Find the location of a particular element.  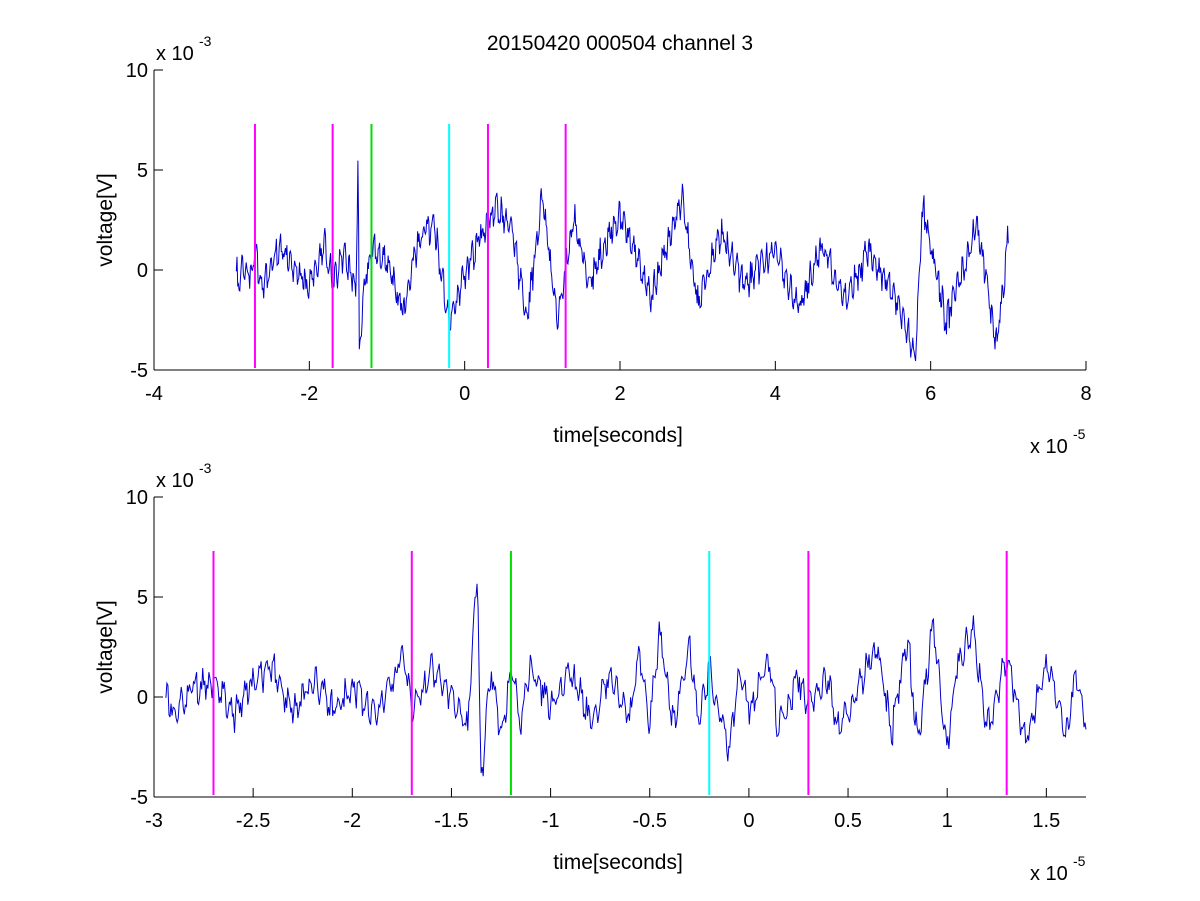

x-tick-label: -0.5 is located at coordinates (650, 821).